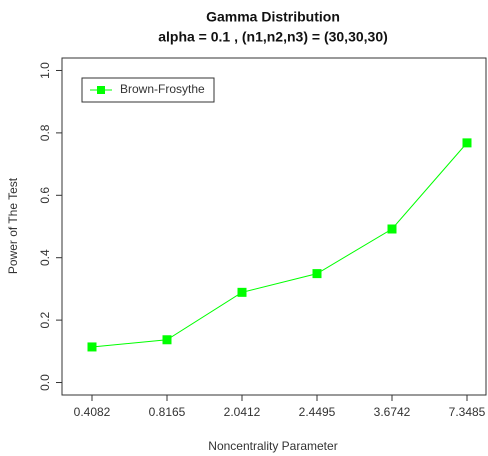 Image resolution: width=488 pixels, height=456 pixels. What do you see at coordinates (162, 89) in the screenshot?
I see `legend-label: Brown-Frosythe` at bounding box center [162, 89].